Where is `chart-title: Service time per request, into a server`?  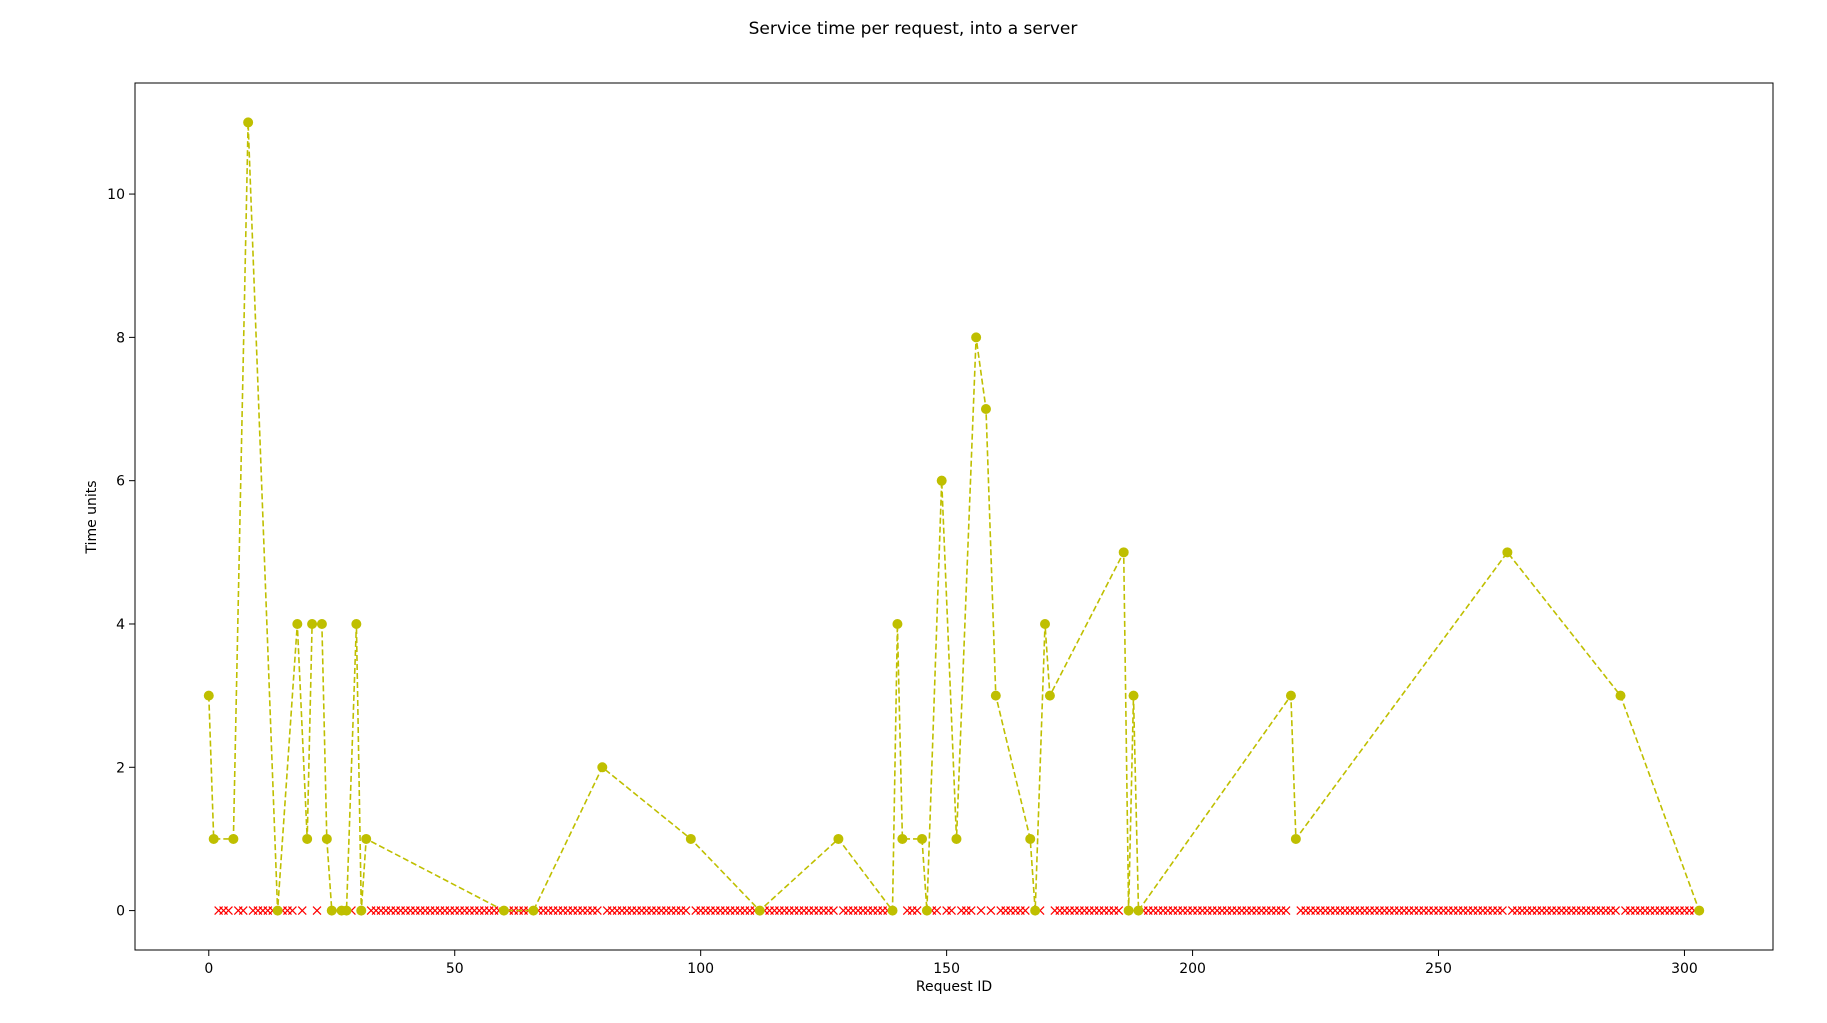
chart-title: Service time per request, into a server is located at coordinates (913, 29).